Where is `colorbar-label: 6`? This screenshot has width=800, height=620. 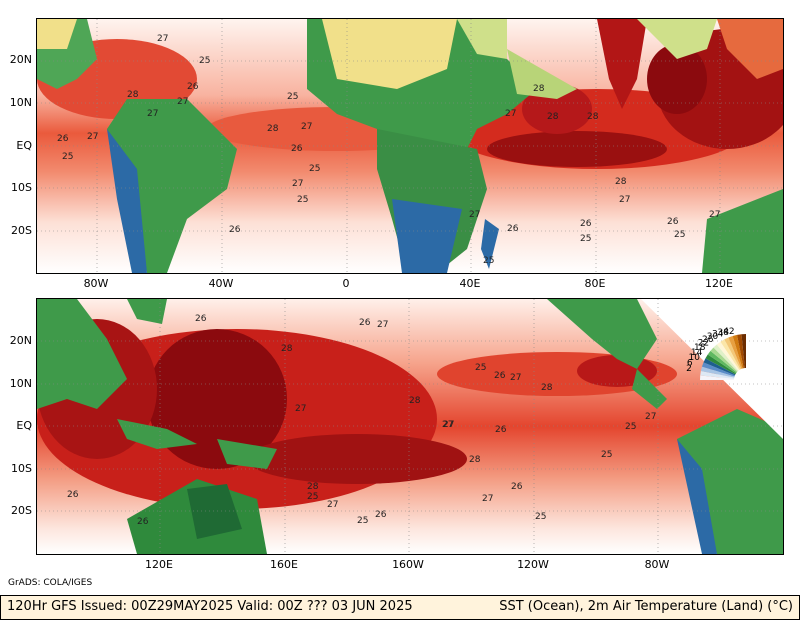 colorbar-label: 6 is located at coordinates (690, 364).